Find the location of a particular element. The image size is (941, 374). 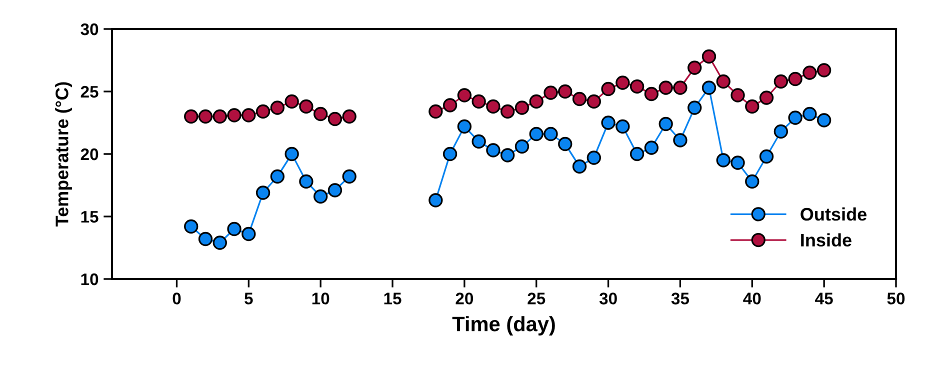

y-tick-label: 10 is located at coordinates (89, 279).